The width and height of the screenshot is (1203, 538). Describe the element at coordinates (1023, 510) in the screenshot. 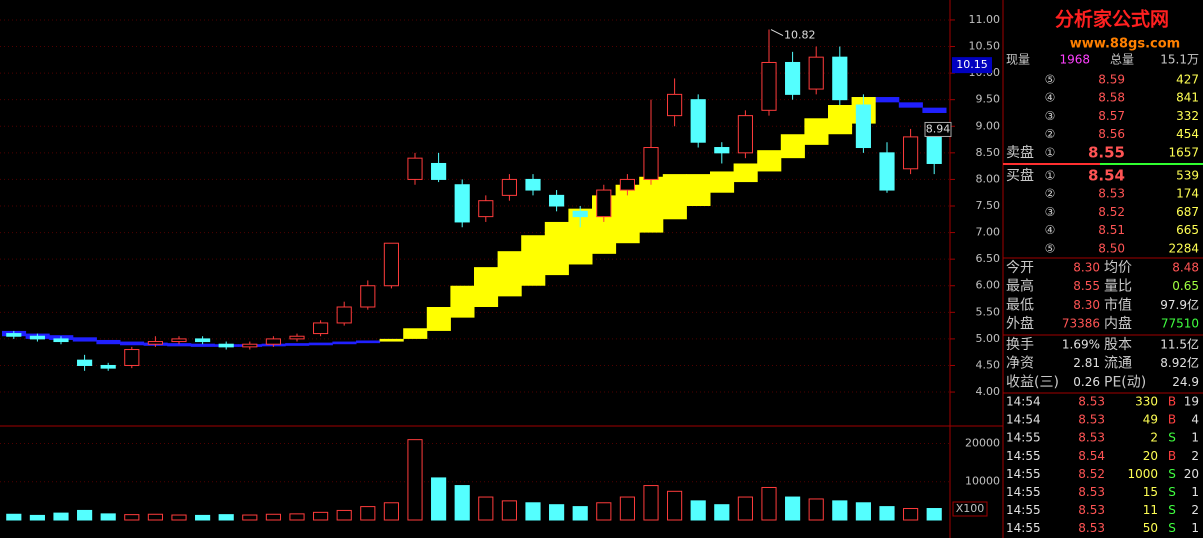

I see `trade-time: 14:55` at that location.